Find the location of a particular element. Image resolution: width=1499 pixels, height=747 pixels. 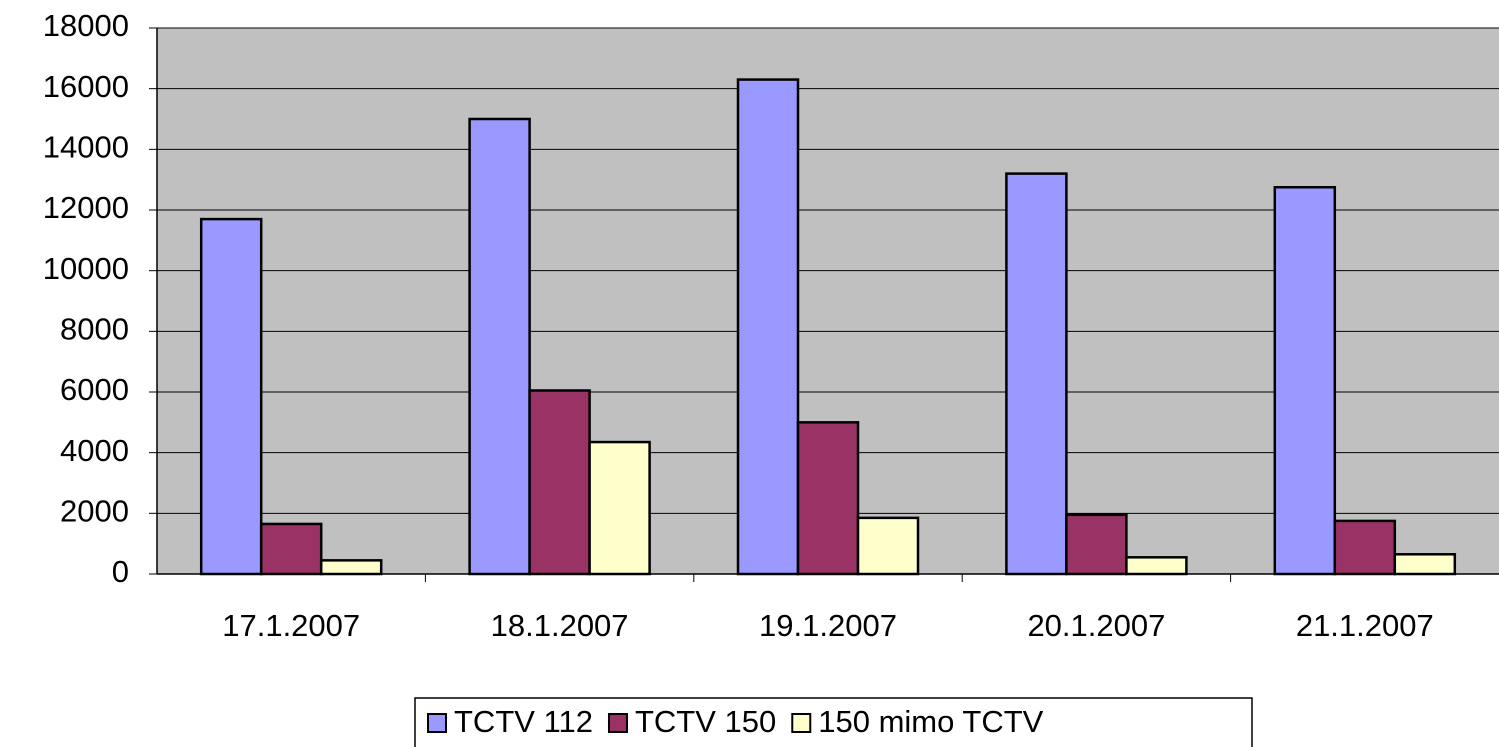

x-tick-label: 21.1.2007 is located at coordinates (1365, 625).